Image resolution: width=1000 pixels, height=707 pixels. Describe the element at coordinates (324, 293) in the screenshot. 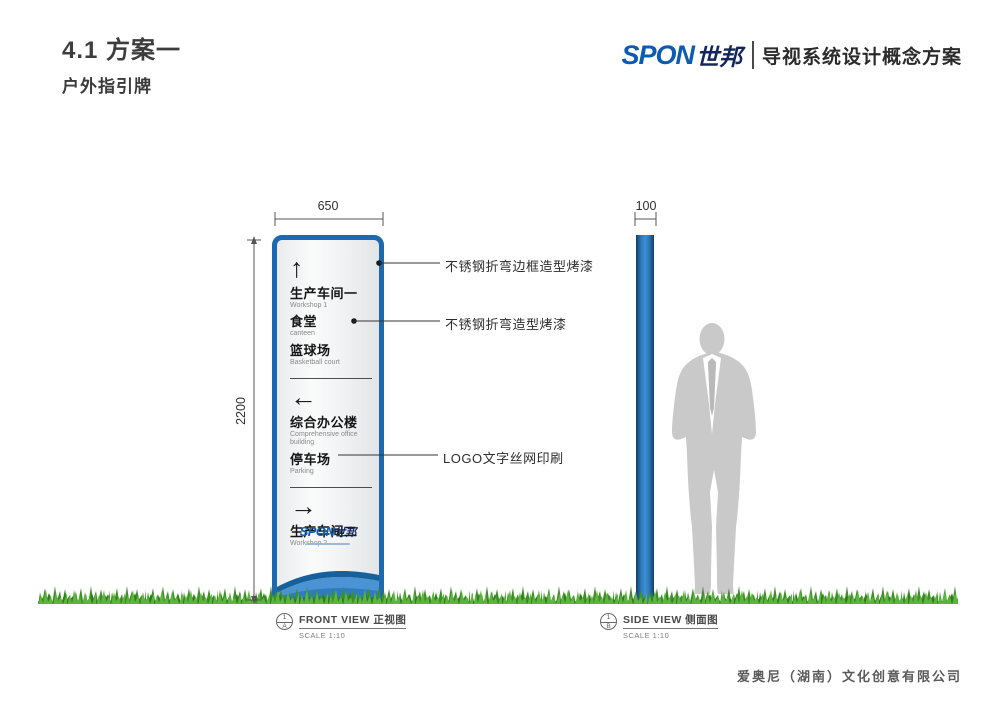

I see `sign-item-zh: 生产车间一` at that location.